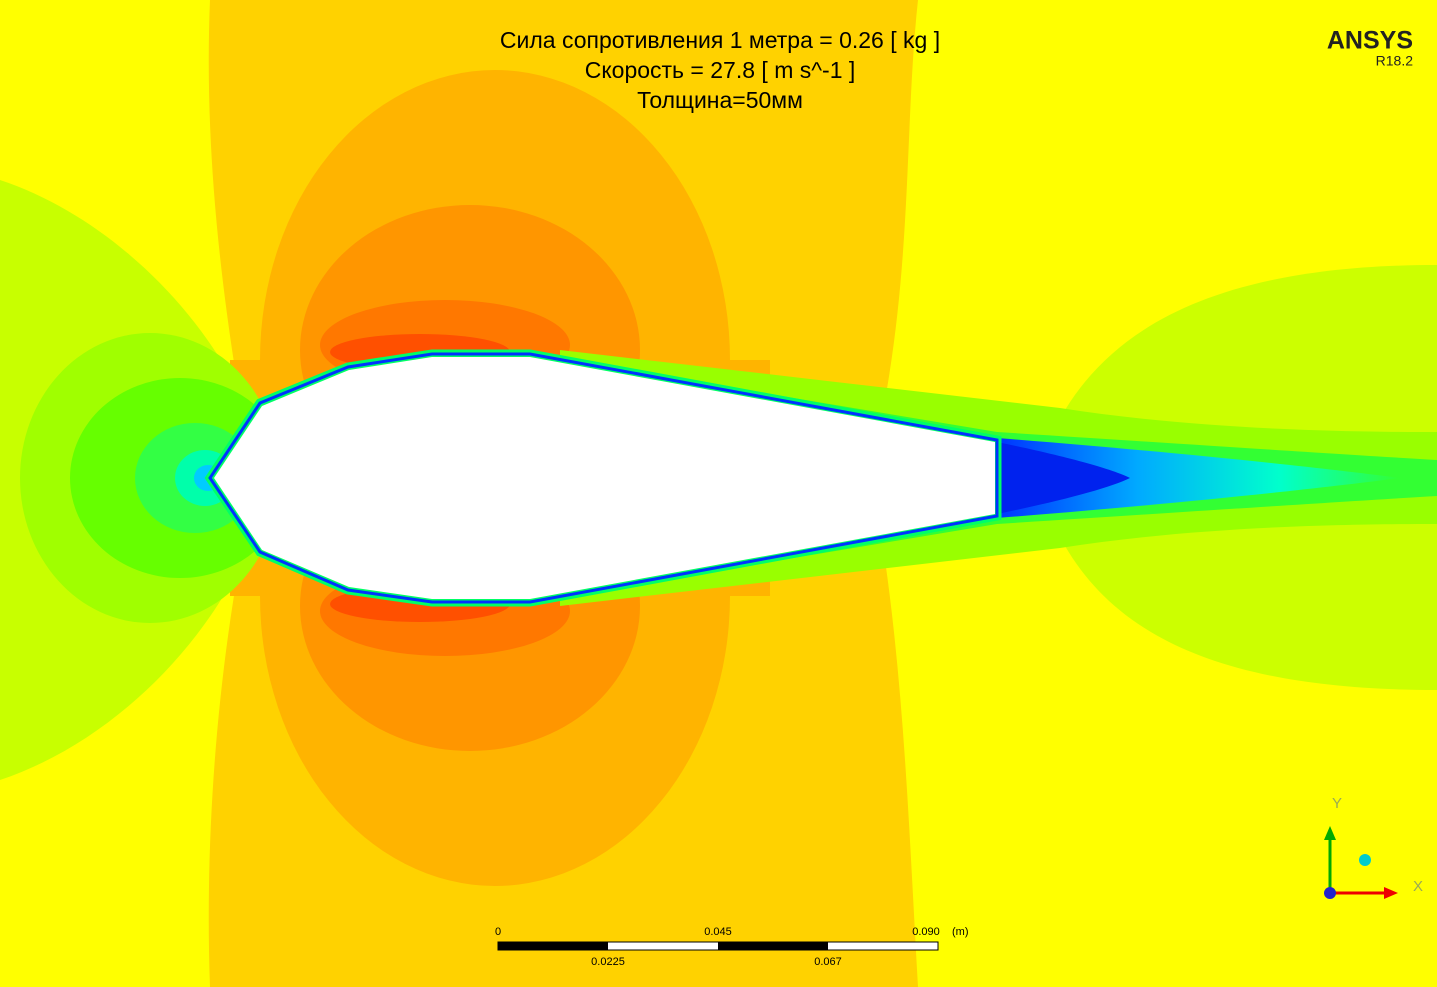 The width and height of the screenshot is (1437, 987). Describe the element at coordinates (1395, 61) in the screenshot. I see `version: R18.2` at that location.